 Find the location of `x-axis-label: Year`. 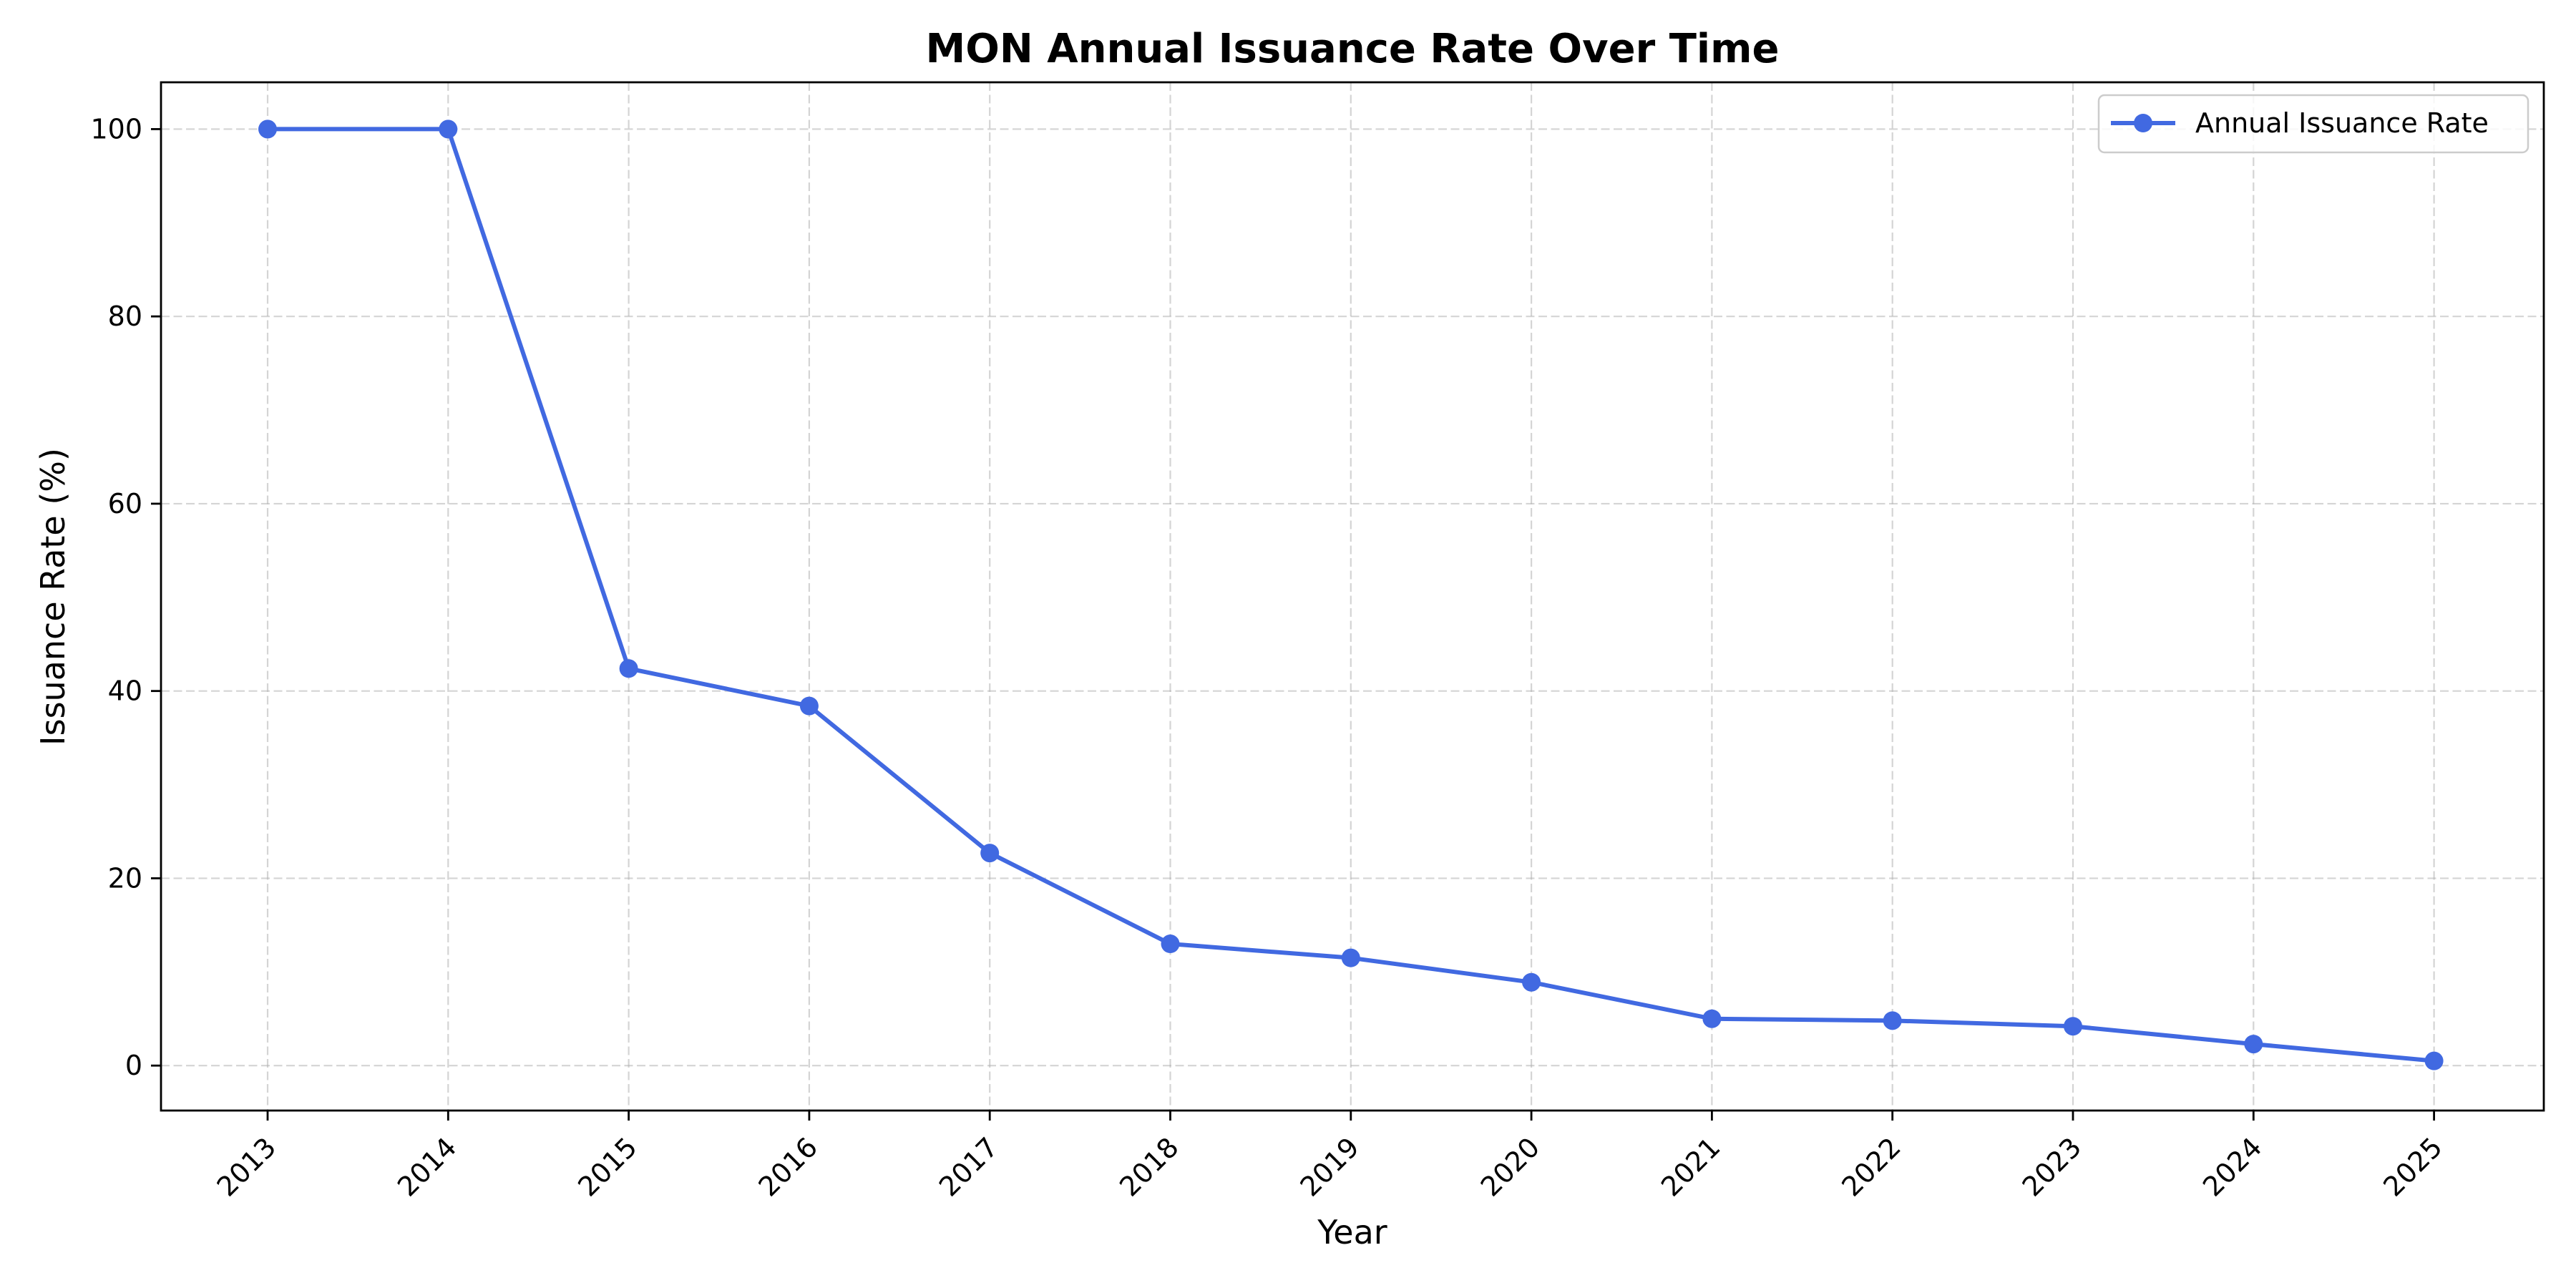

x-axis-label: Year is located at coordinates (1352, 1232).